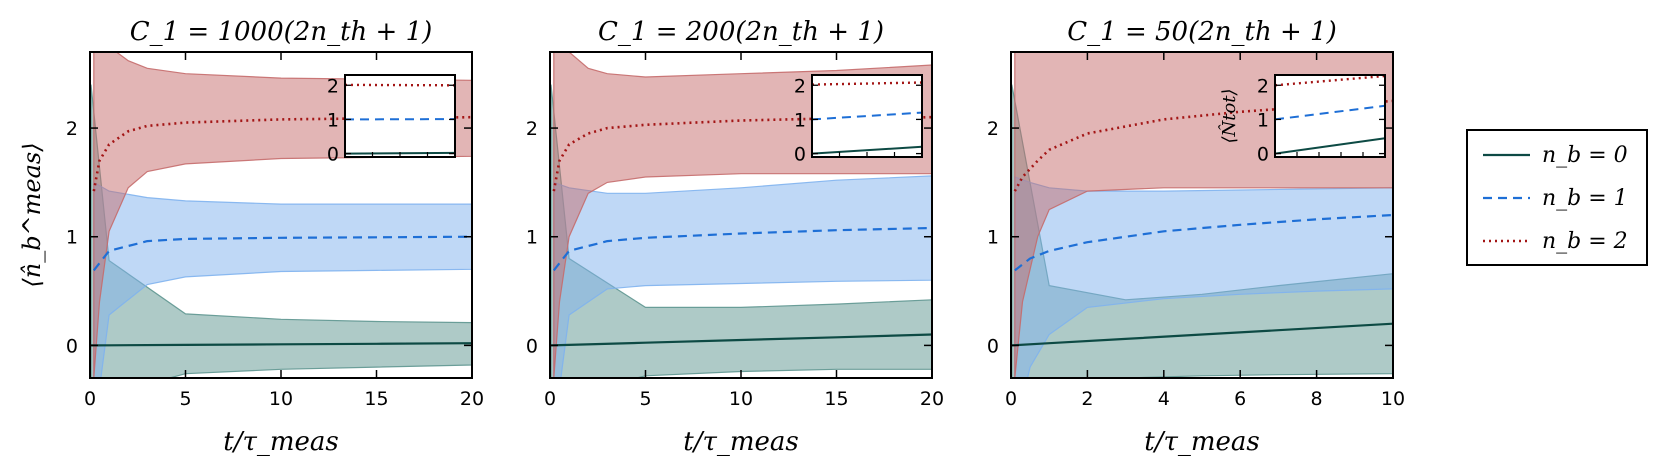  I want to click on inset-2: 0 1 2, so click(858, 120).